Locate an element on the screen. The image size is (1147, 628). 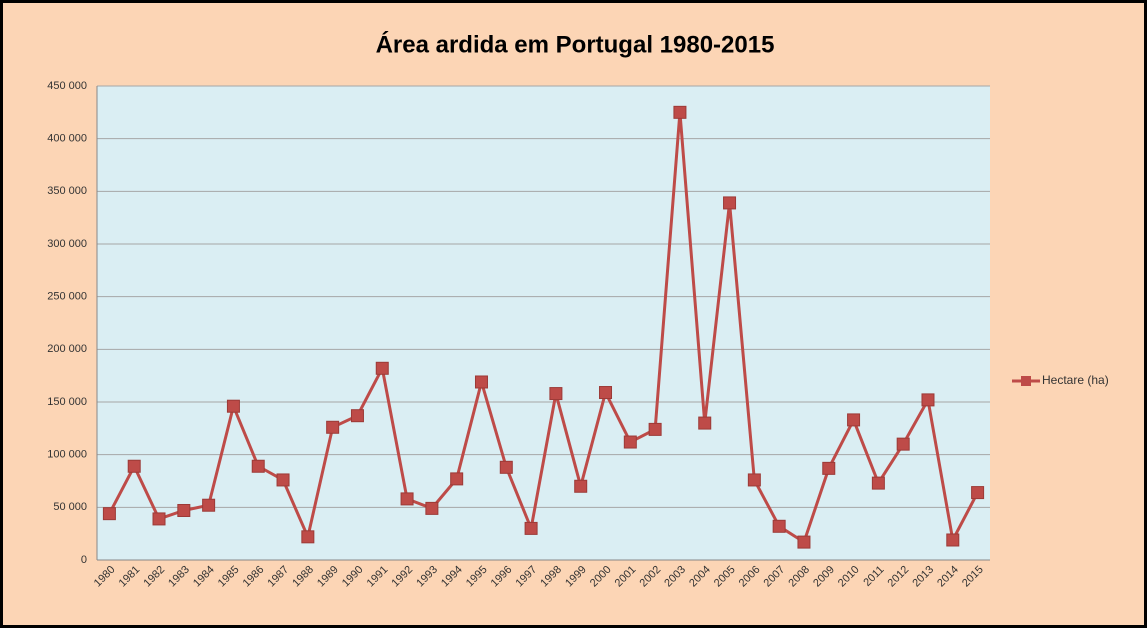
y-tick-label: 50 000 is located at coordinates (70, 507).